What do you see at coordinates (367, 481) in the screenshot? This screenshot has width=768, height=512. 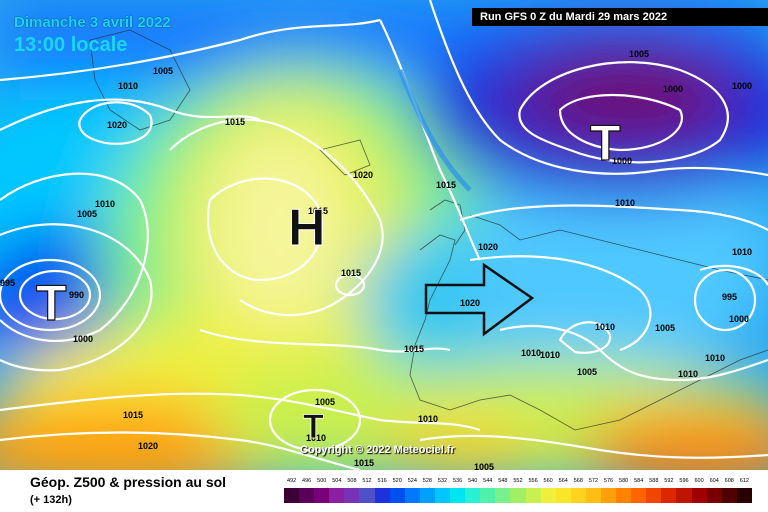 I see `scale-tick-label: 512` at bounding box center [367, 481].